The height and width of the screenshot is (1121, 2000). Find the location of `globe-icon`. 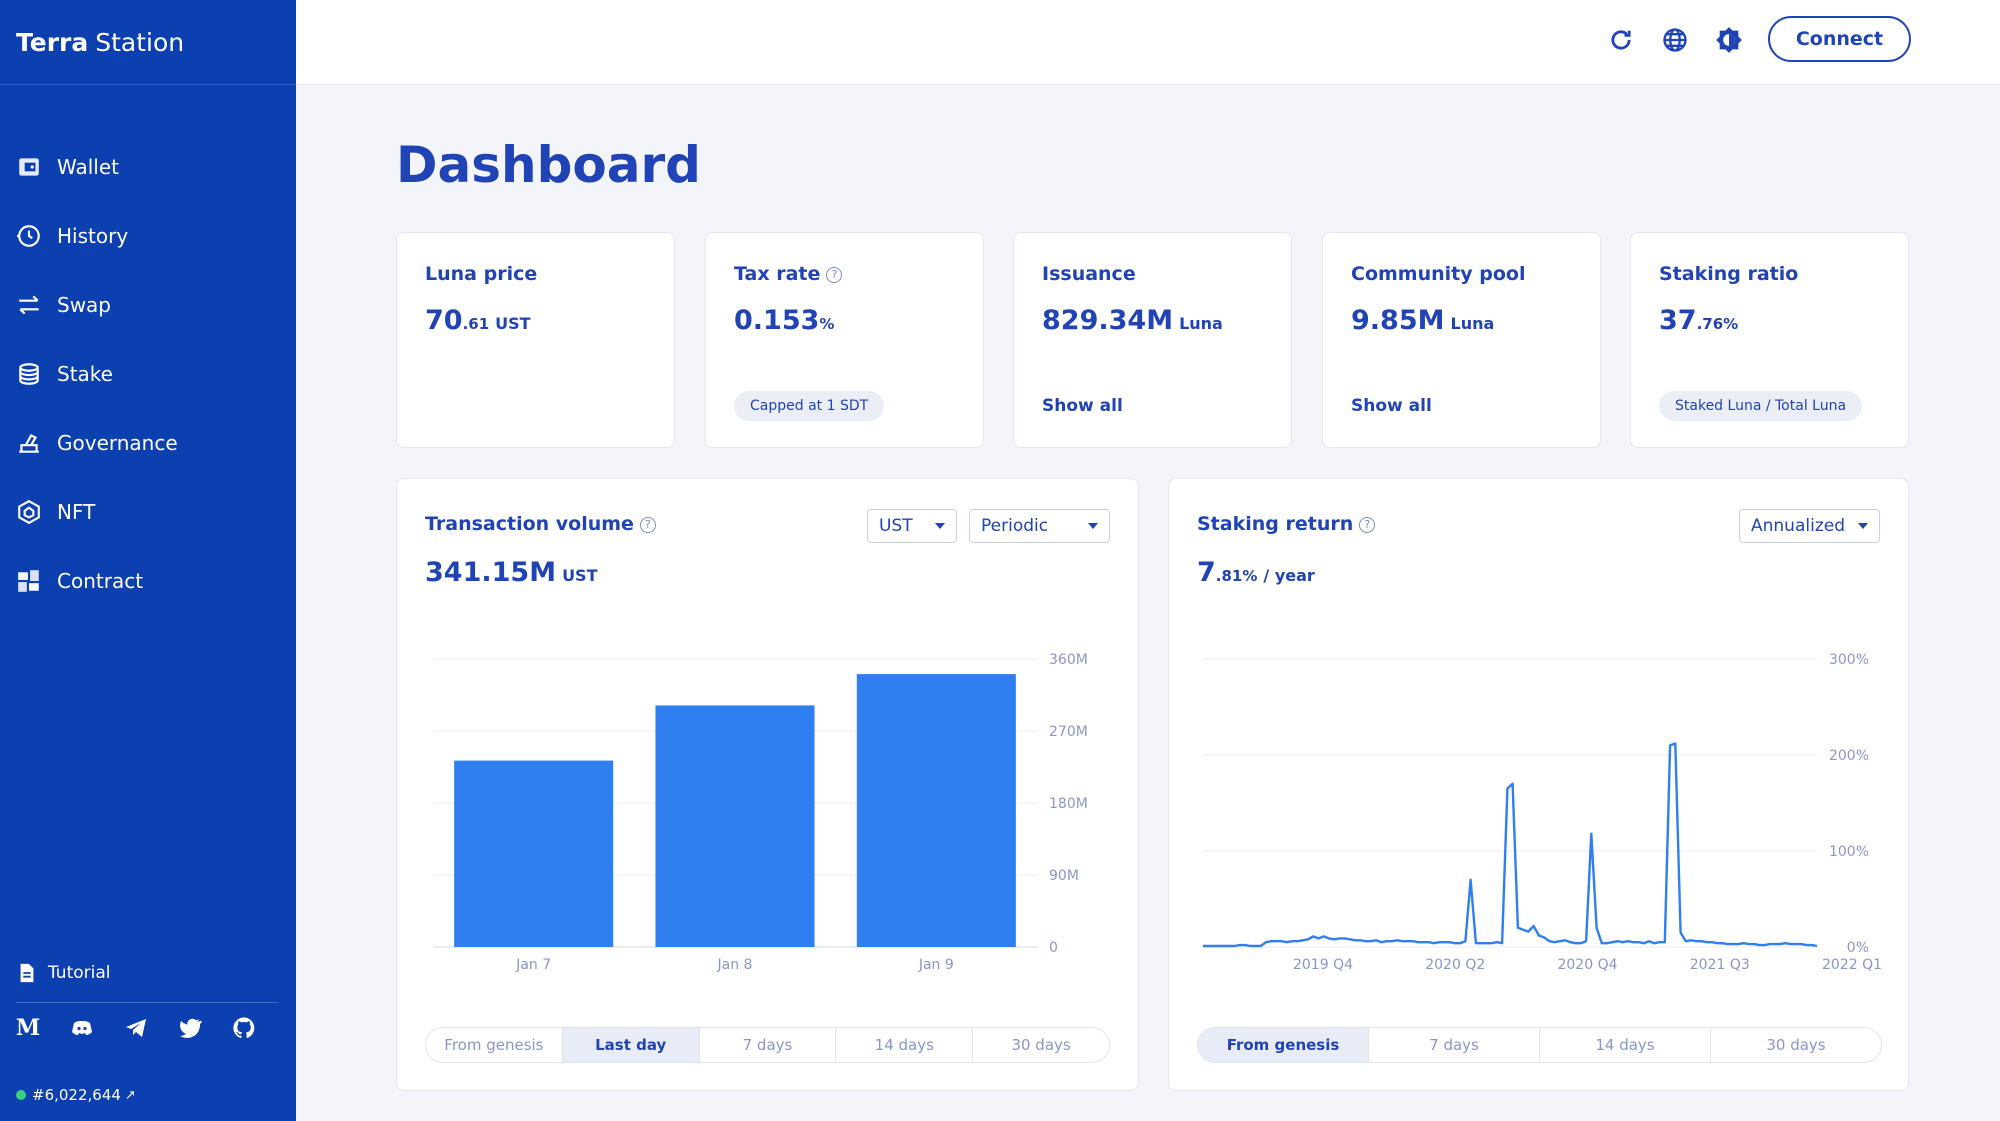

globe-icon is located at coordinates (1675, 40).